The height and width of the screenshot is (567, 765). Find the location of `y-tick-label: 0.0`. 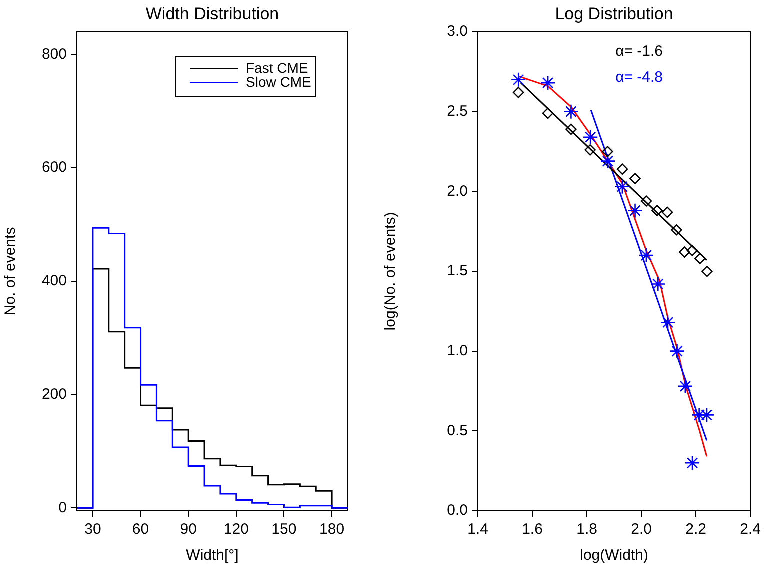

y-tick-label: 0.0 is located at coordinates (457, 511).